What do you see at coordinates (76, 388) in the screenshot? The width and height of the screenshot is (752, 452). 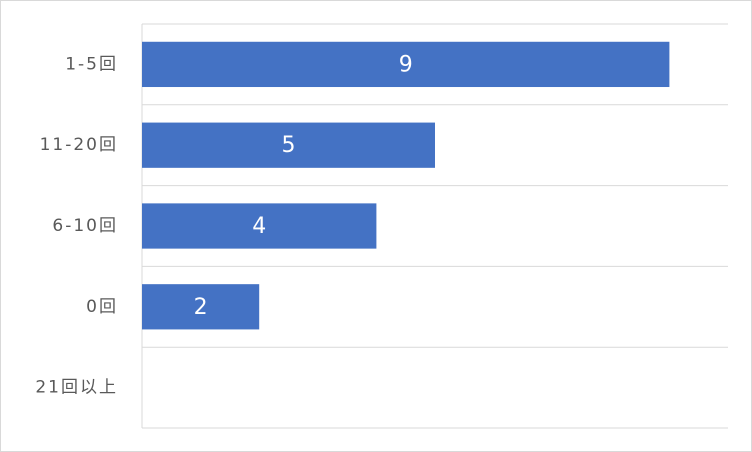 I see `y-tick-label: 21回以上` at bounding box center [76, 388].